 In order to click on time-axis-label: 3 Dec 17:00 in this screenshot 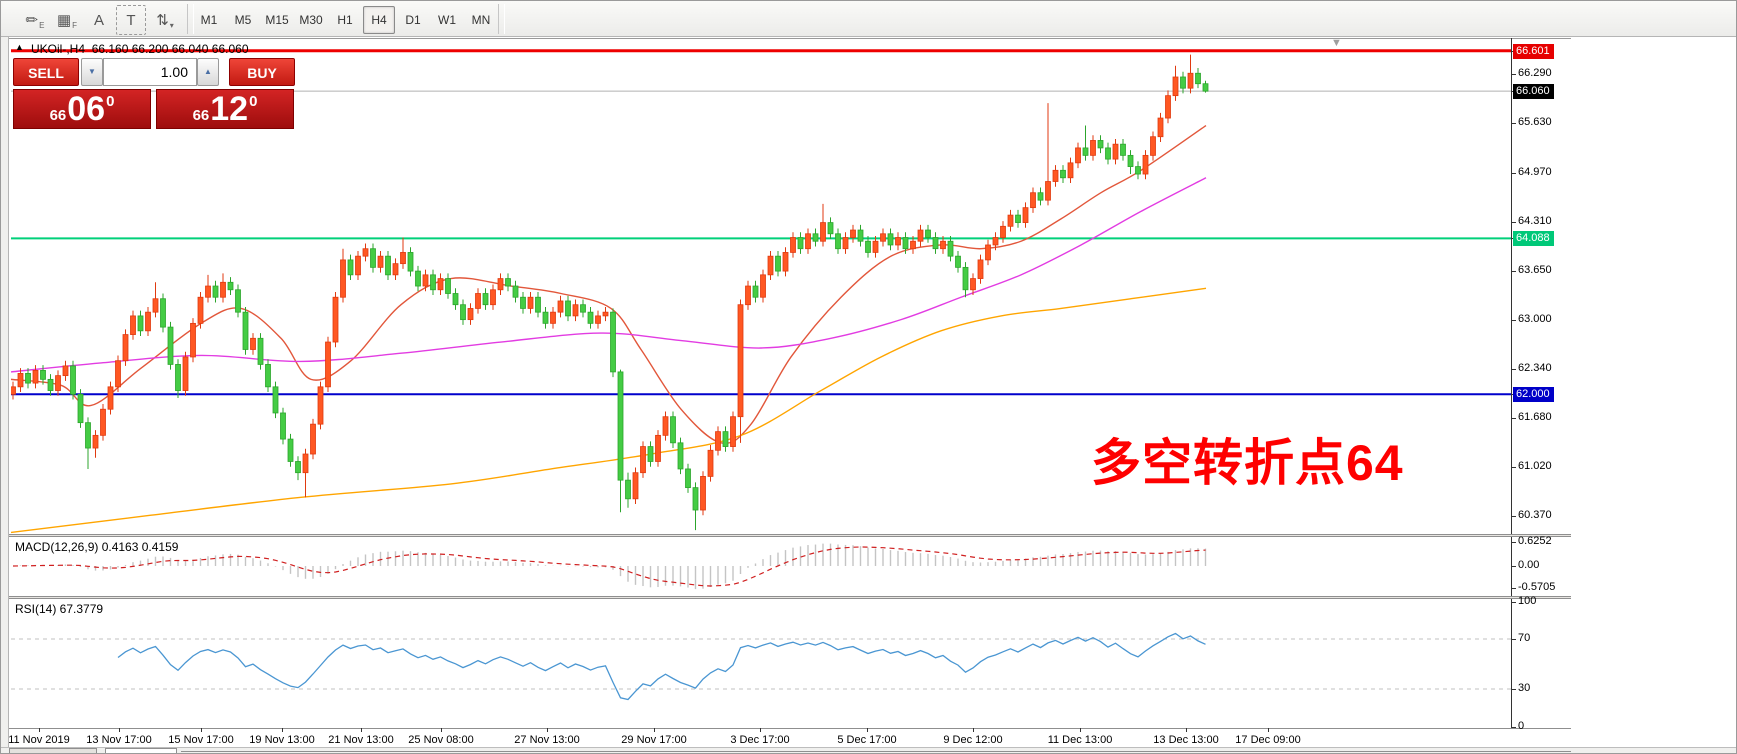, I will do `click(760, 740)`.